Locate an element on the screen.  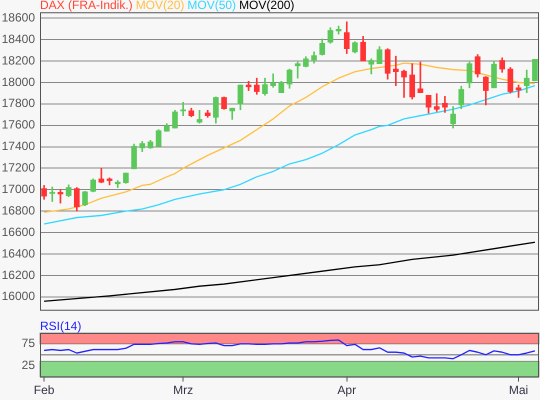
text: MOV(50) is located at coordinates (211, 6).